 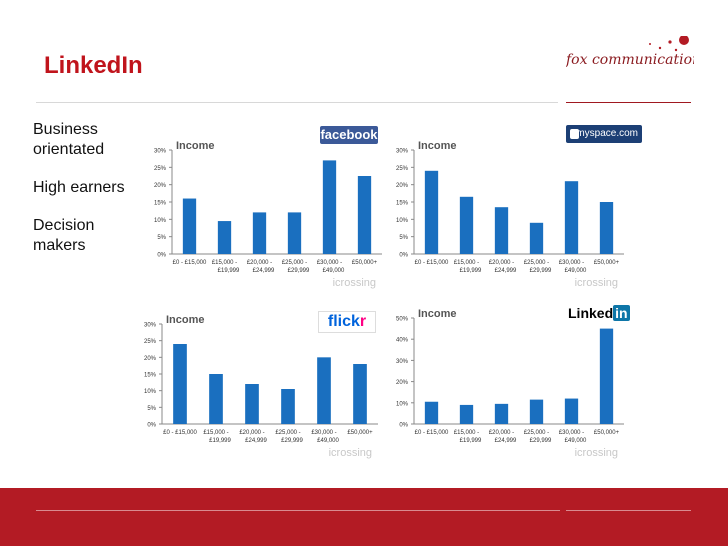 What do you see at coordinates (402, 341) in the screenshot?
I see `y-tick-label: 40%` at bounding box center [402, 341].